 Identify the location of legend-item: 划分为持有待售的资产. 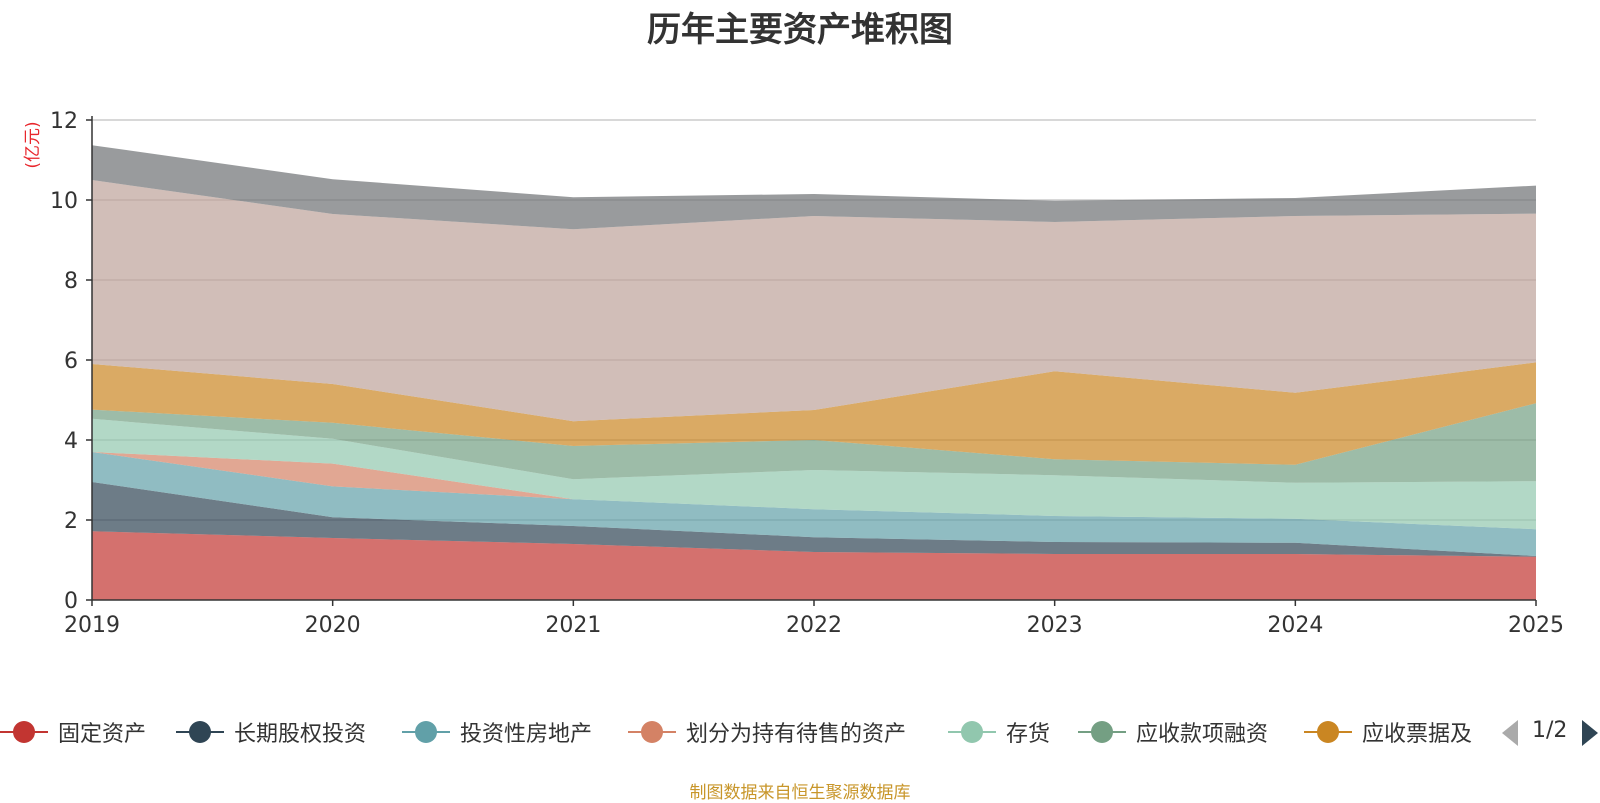
(767, 732).